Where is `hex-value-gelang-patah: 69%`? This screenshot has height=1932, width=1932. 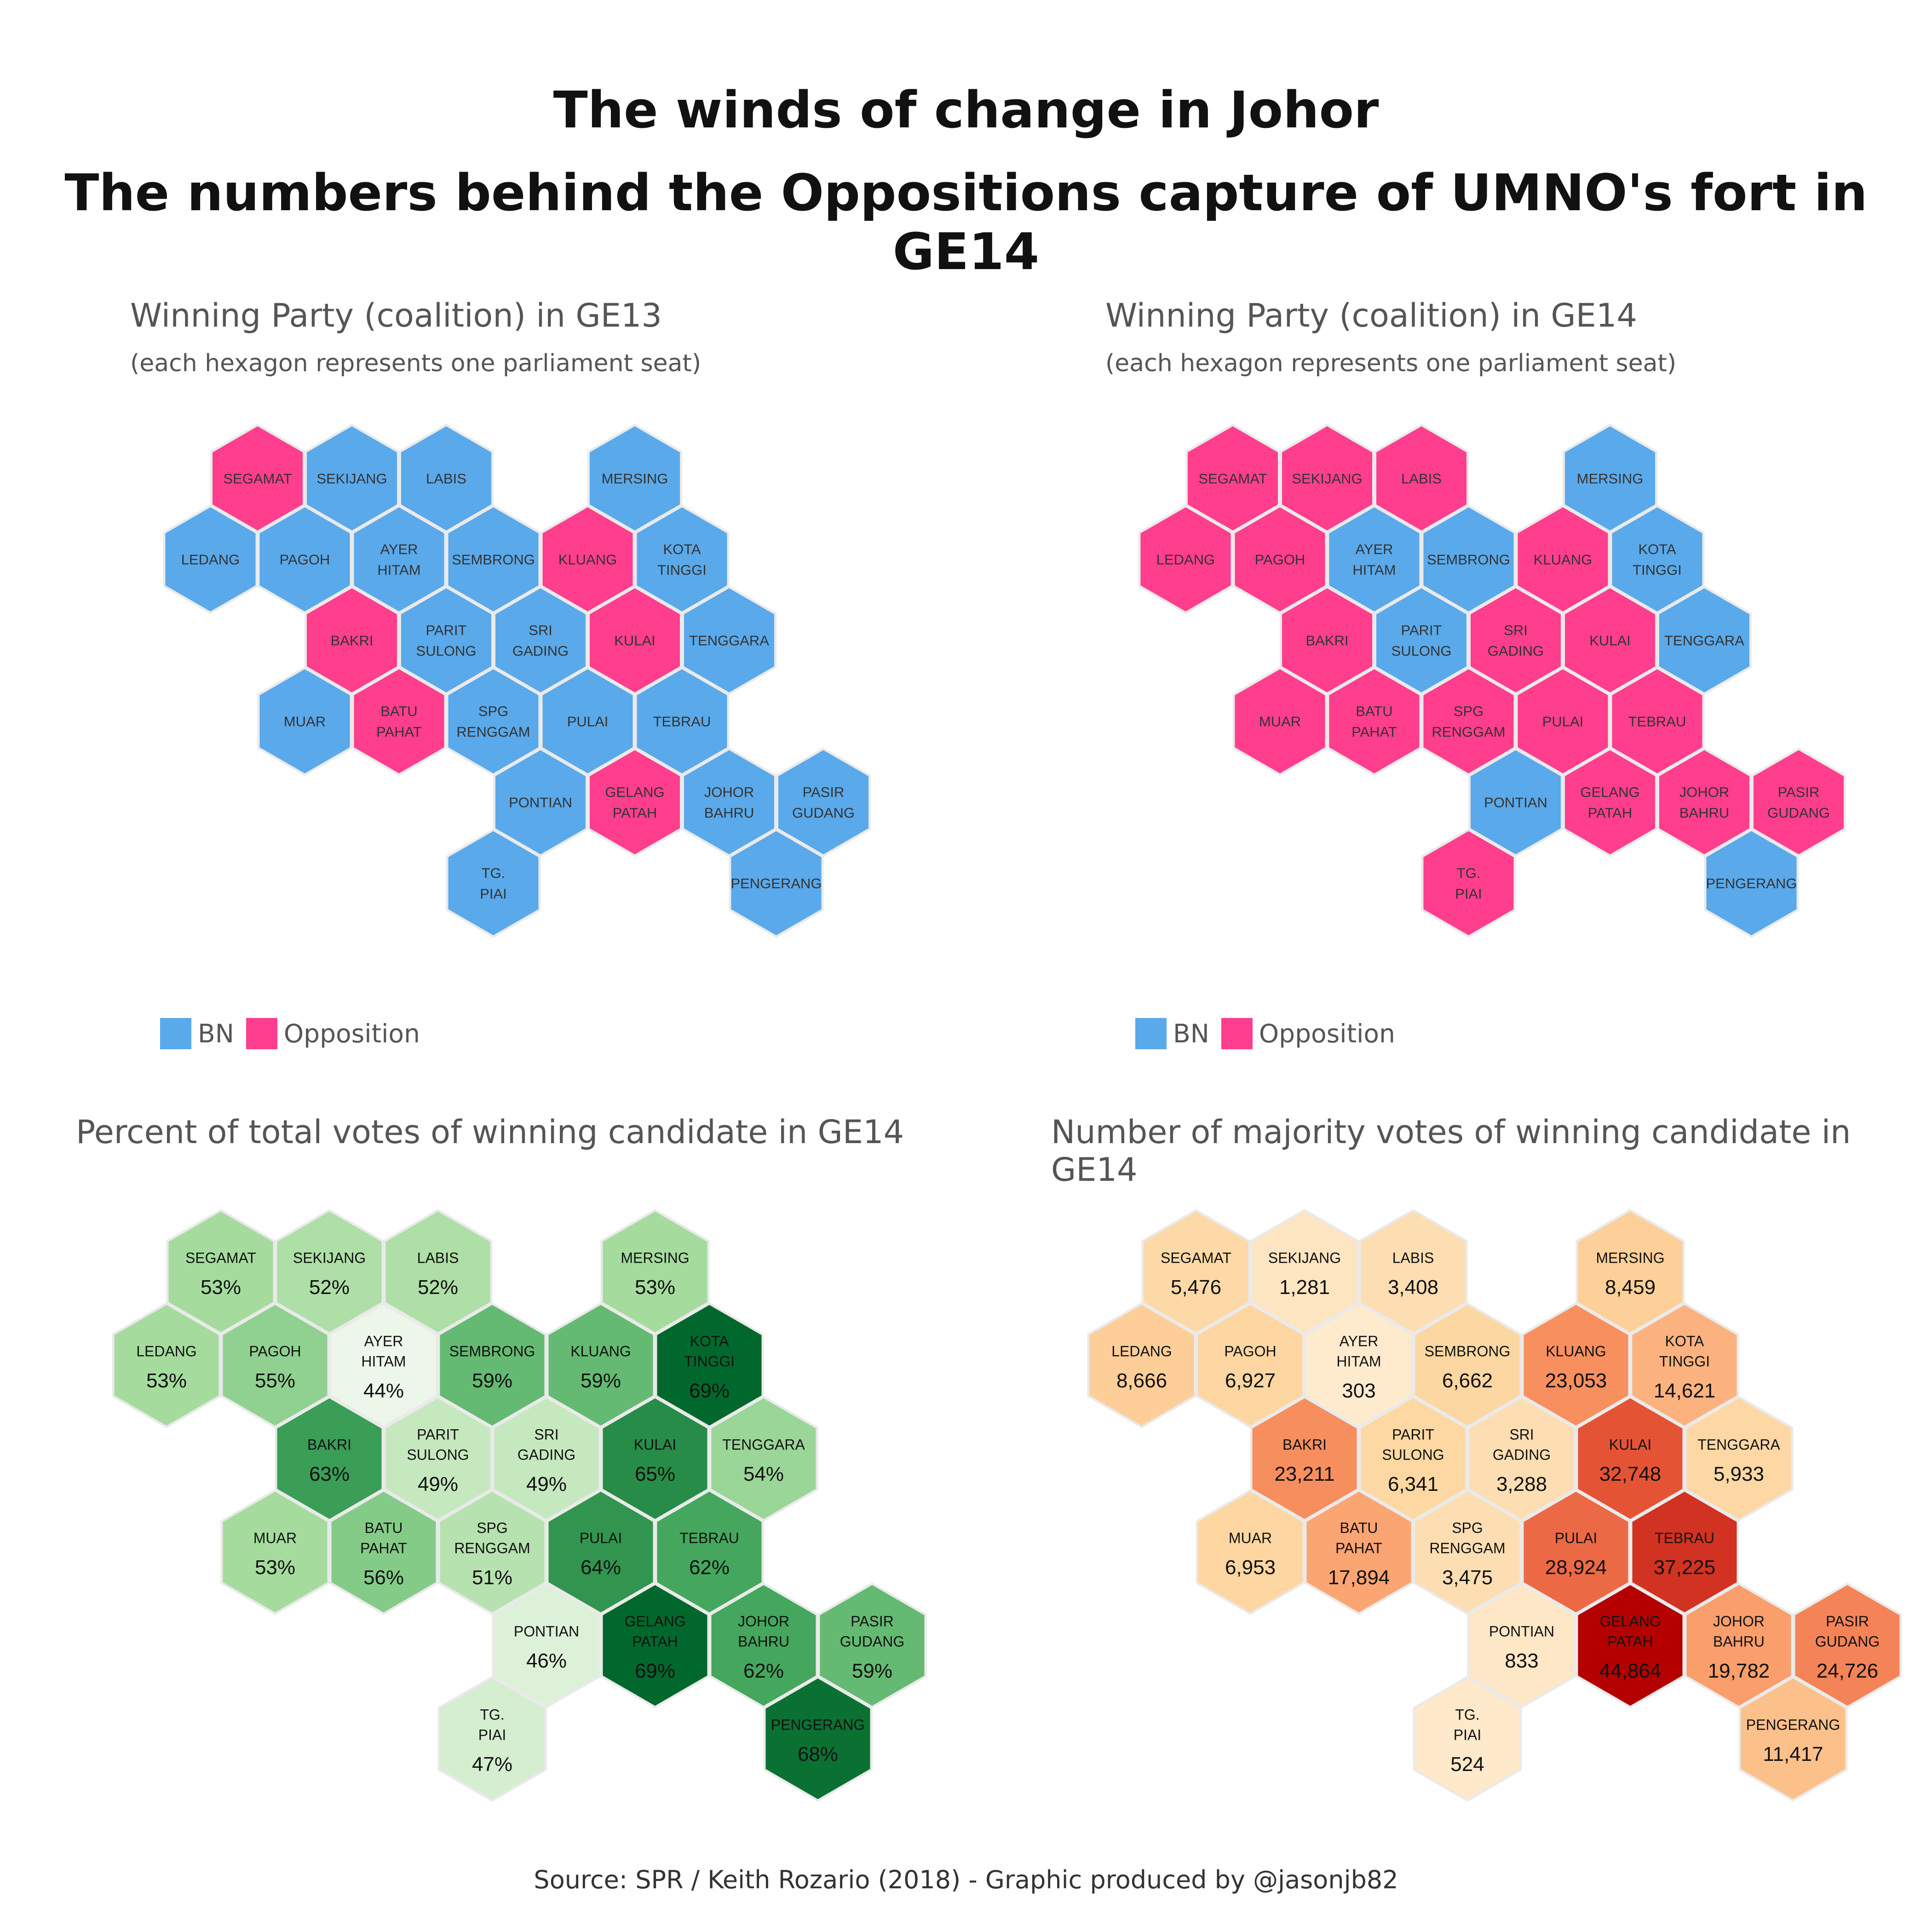 hex-value-gelang-patah: 69% is located at coordinates (655, 1671).